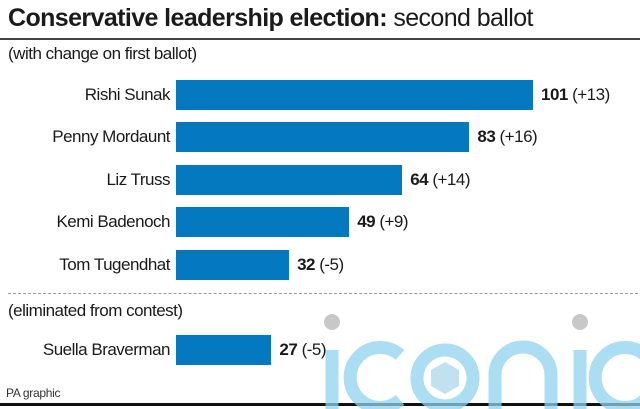  I want to click on bar-value-label: 27 (-5), so click(302, 350).